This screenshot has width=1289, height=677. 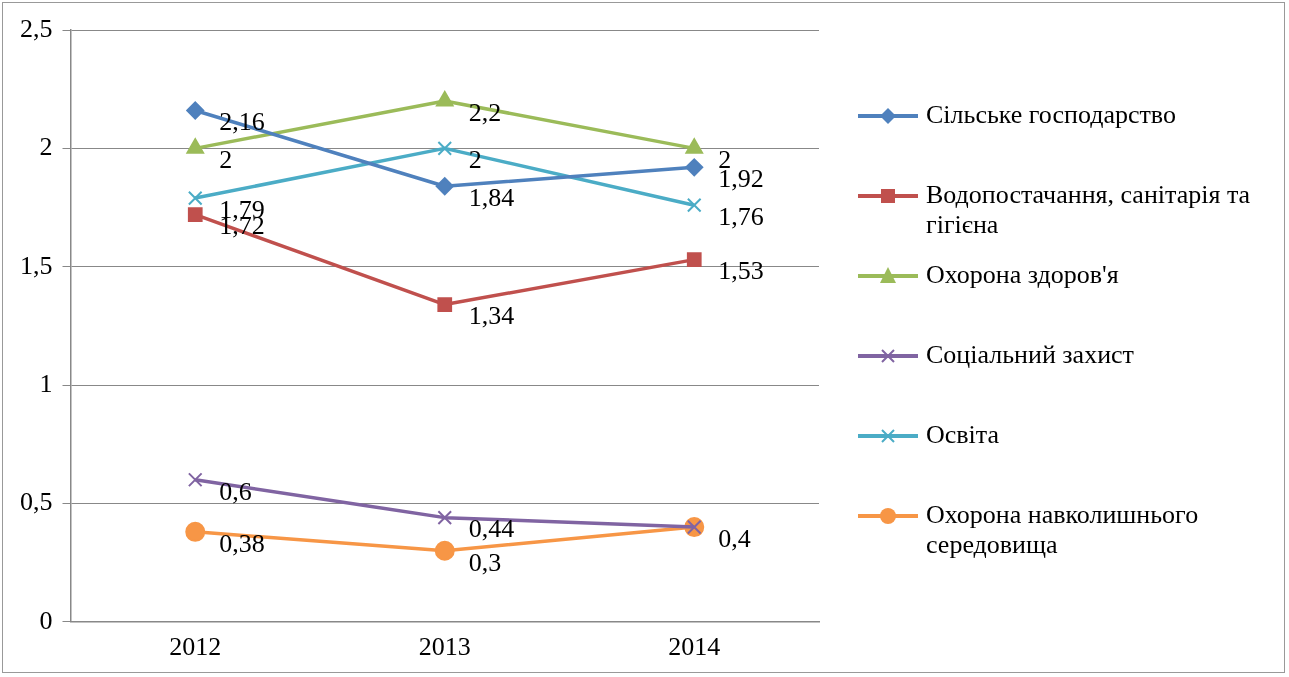 I want to click on y-tick-label: 0,5, so click(x=36, y=502).